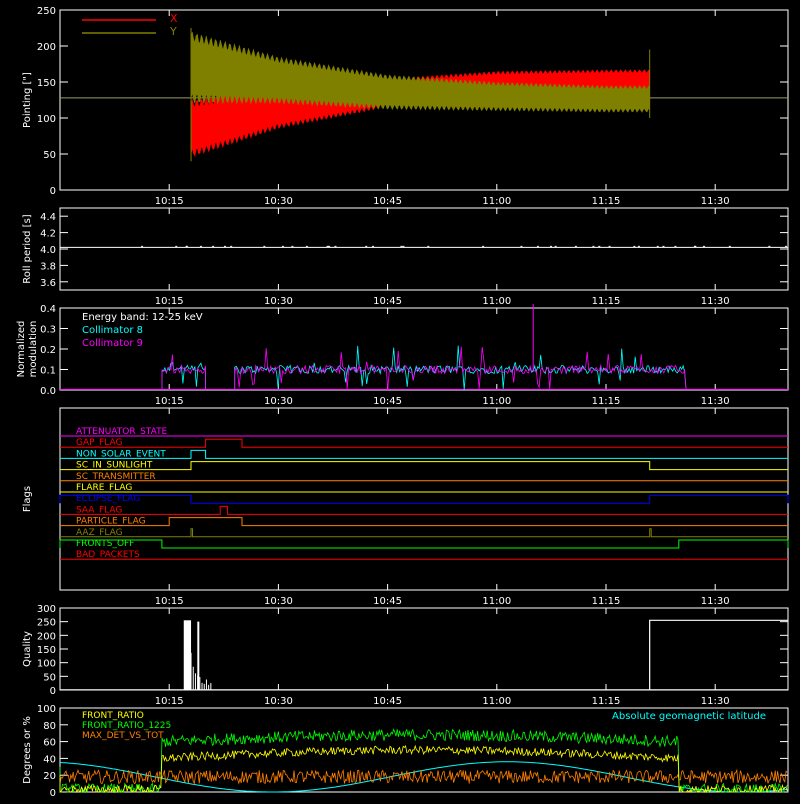 The width and height of the screenshot is (800, 804). Describe the element at coordinates (46, 47) in the screenshot. I see `pointing-ytick-label-4: 200` at that location.